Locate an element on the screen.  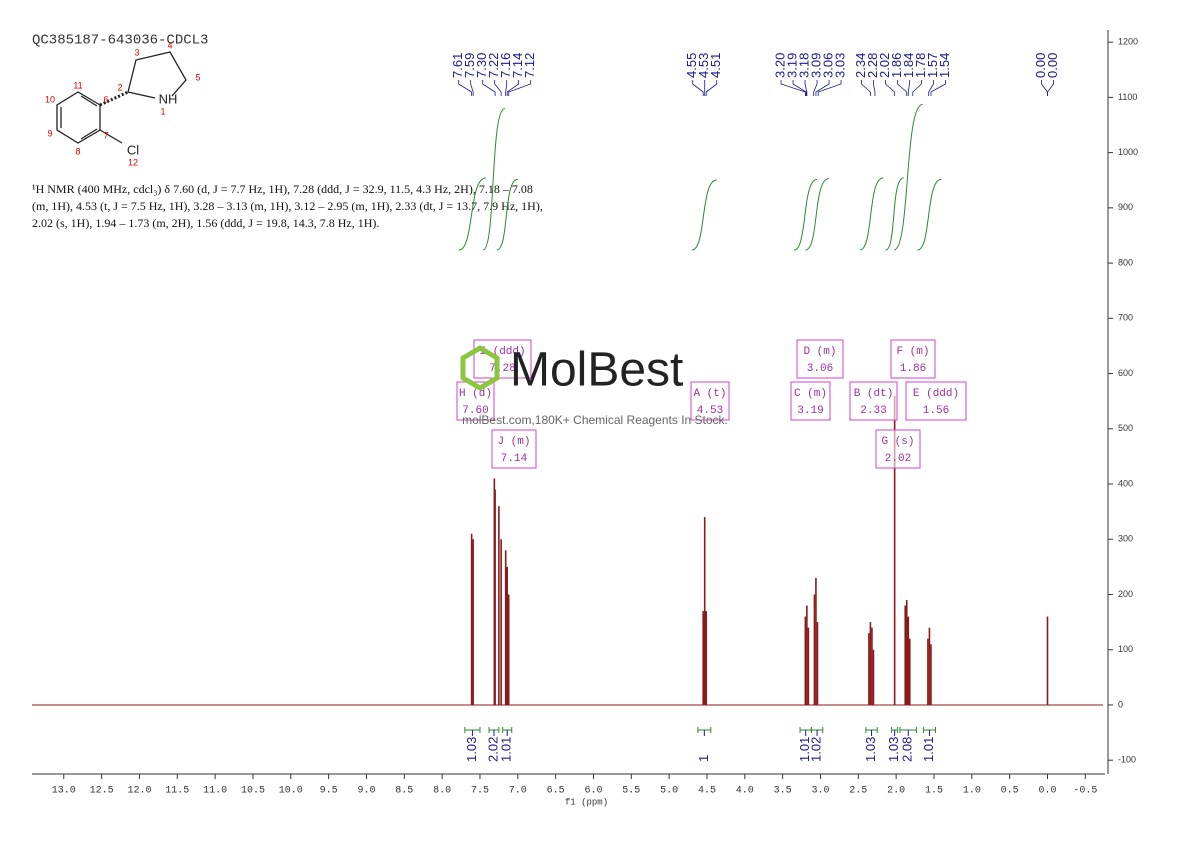
y-tick-label: 400 is located at coordinates (1125, 483).